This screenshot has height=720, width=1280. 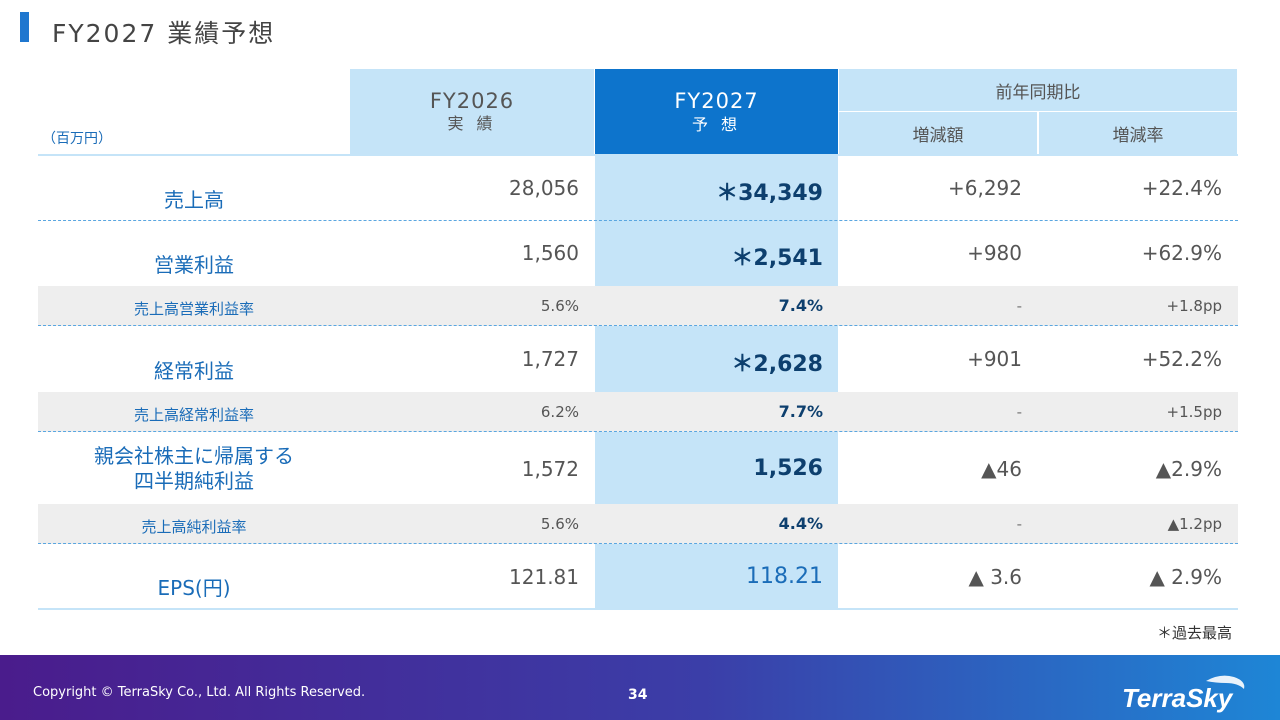 I want to click on change-amount: +980, so click(x=994, y=253).